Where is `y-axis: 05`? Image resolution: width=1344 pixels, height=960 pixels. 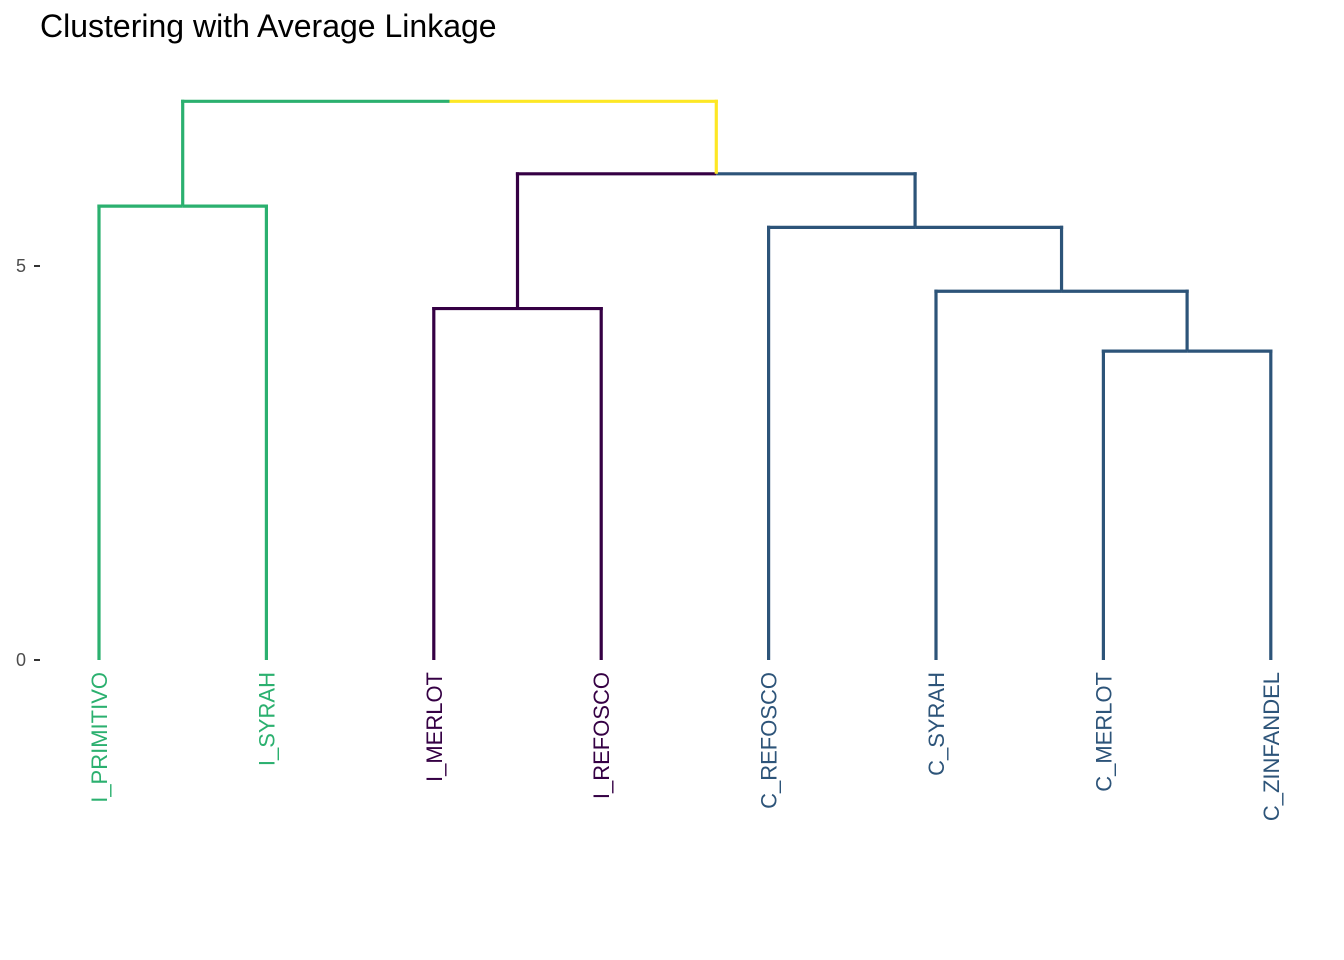
y-axis: 05 is located at coordinates (28, 463).